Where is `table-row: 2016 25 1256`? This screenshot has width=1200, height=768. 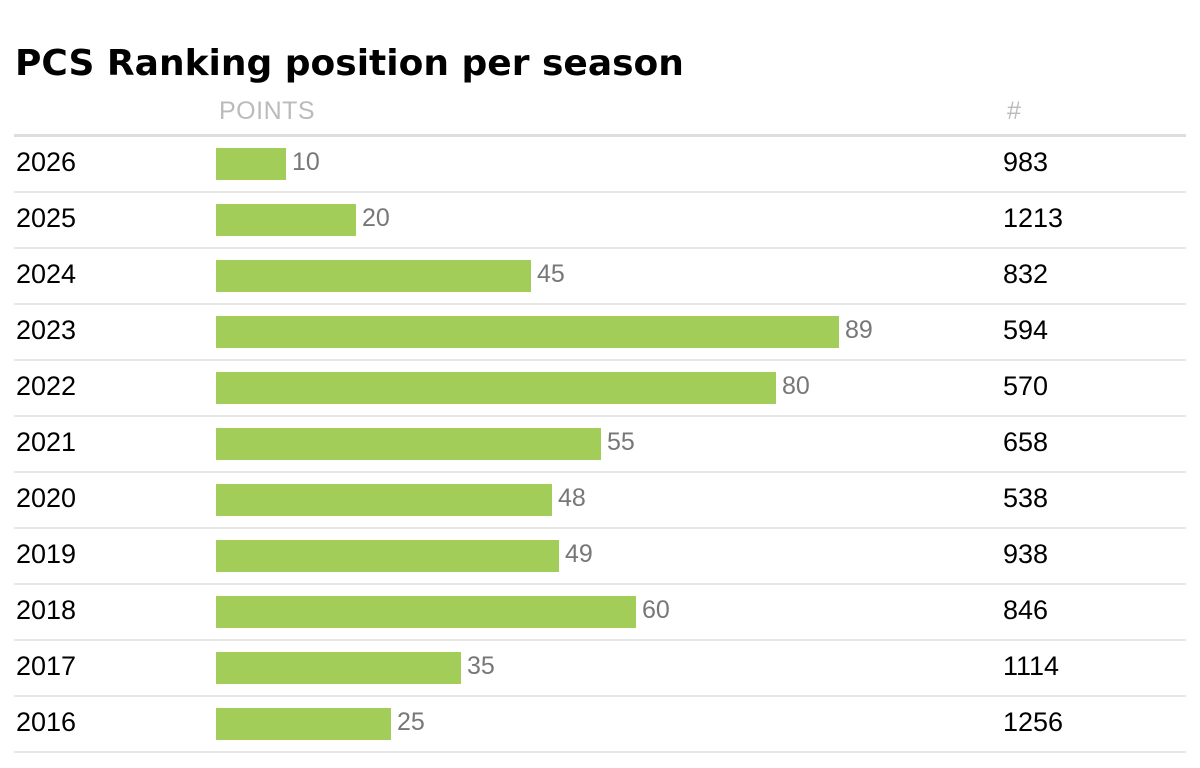
table-row: 2016 25 1256 is located at coordinates (600, 725).